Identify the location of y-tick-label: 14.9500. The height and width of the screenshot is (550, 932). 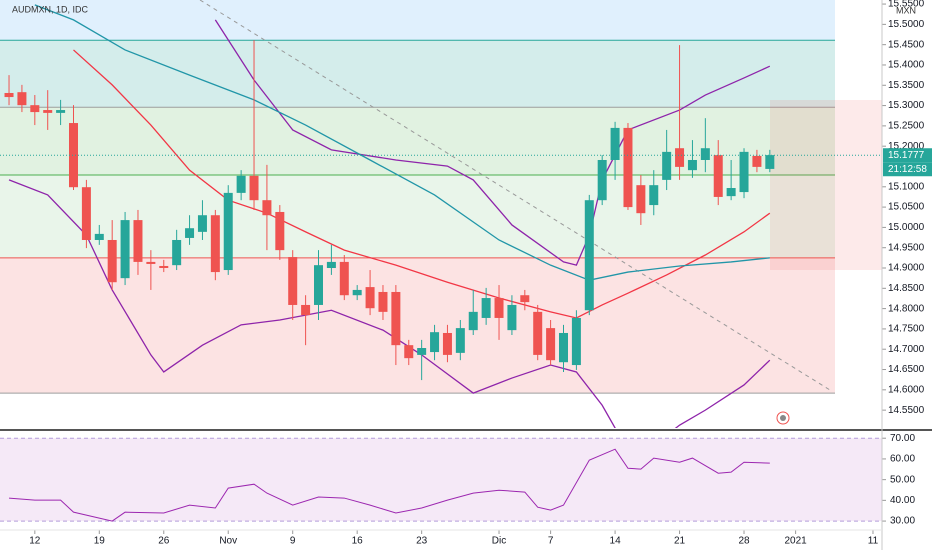
(906, 247).